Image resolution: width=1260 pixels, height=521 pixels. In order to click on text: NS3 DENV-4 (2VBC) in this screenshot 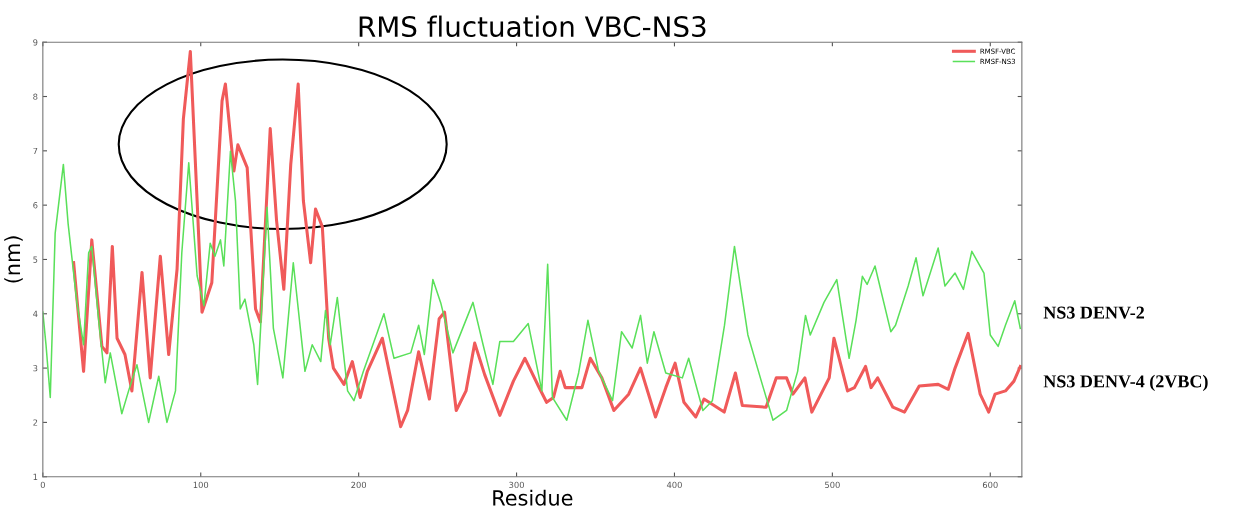, I will do `click(1125, 383)`.